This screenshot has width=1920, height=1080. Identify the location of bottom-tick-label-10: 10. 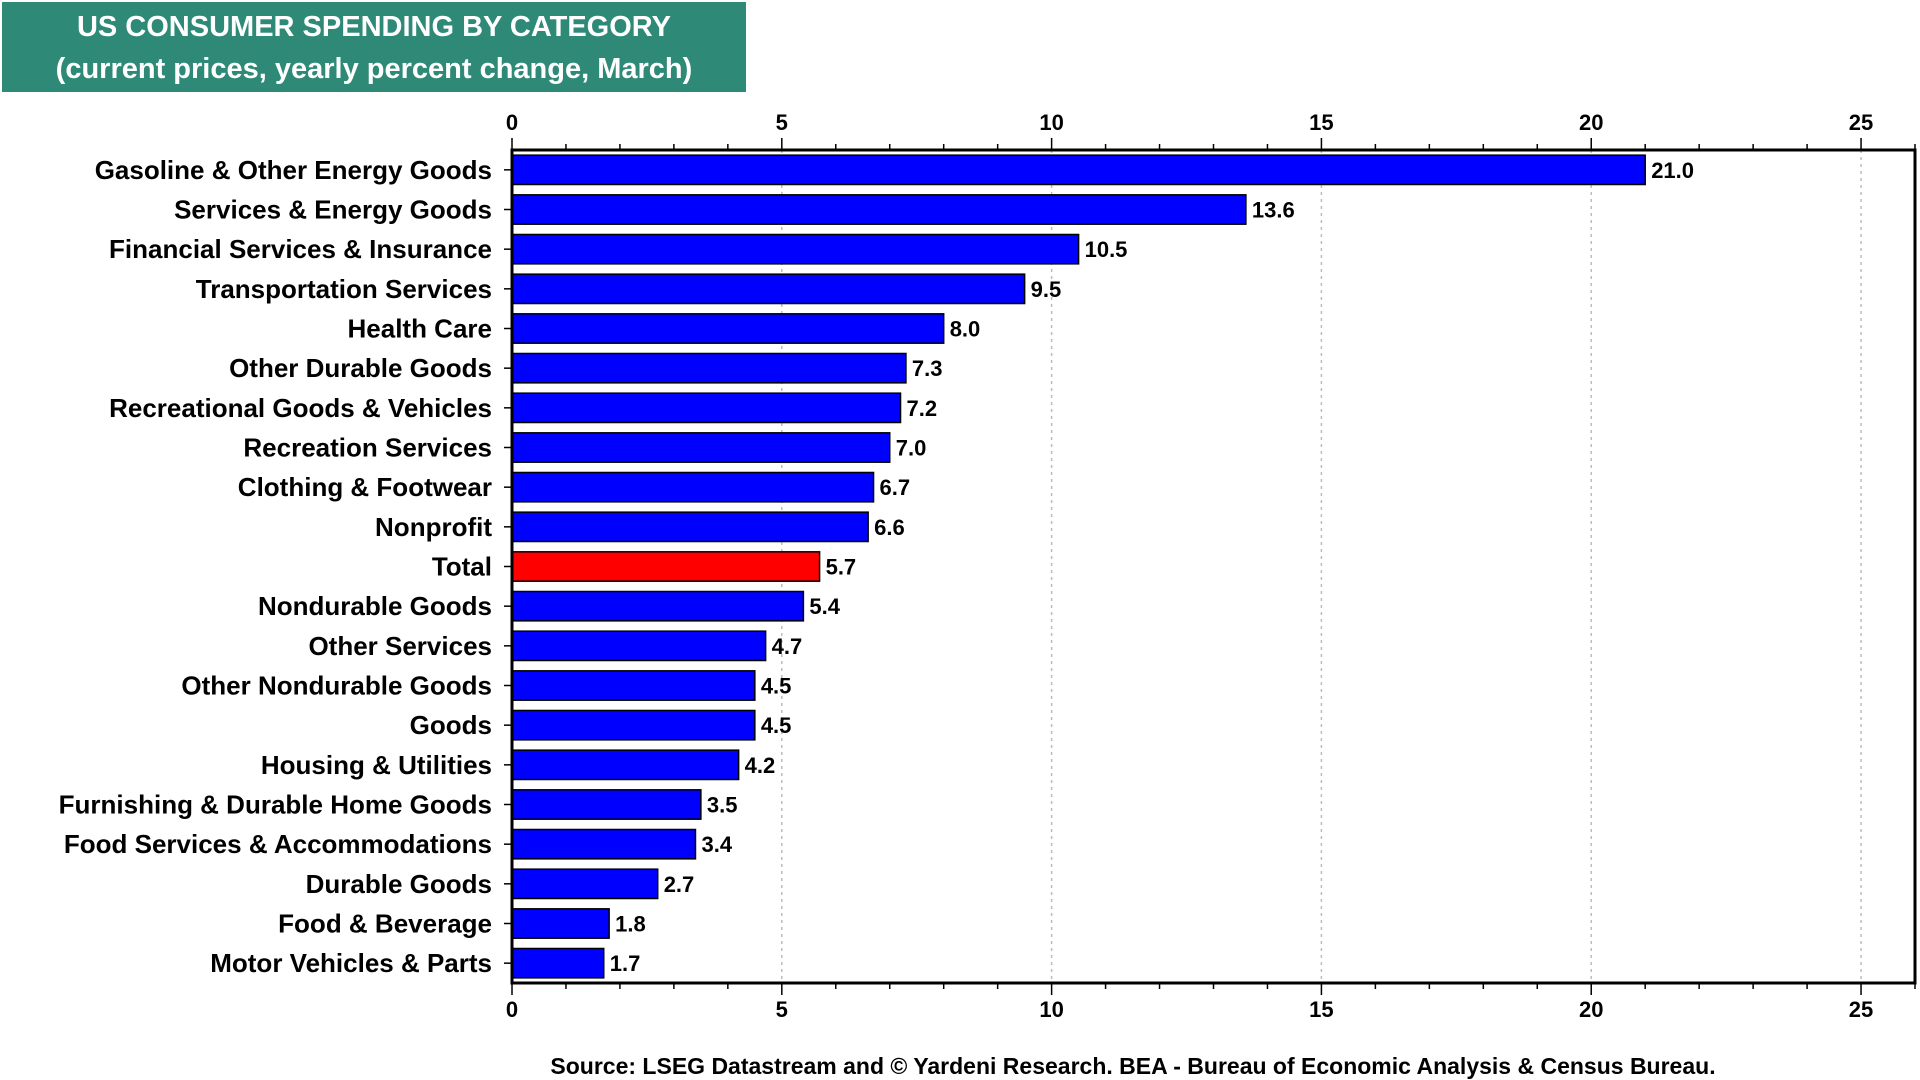
(1051, 1009).